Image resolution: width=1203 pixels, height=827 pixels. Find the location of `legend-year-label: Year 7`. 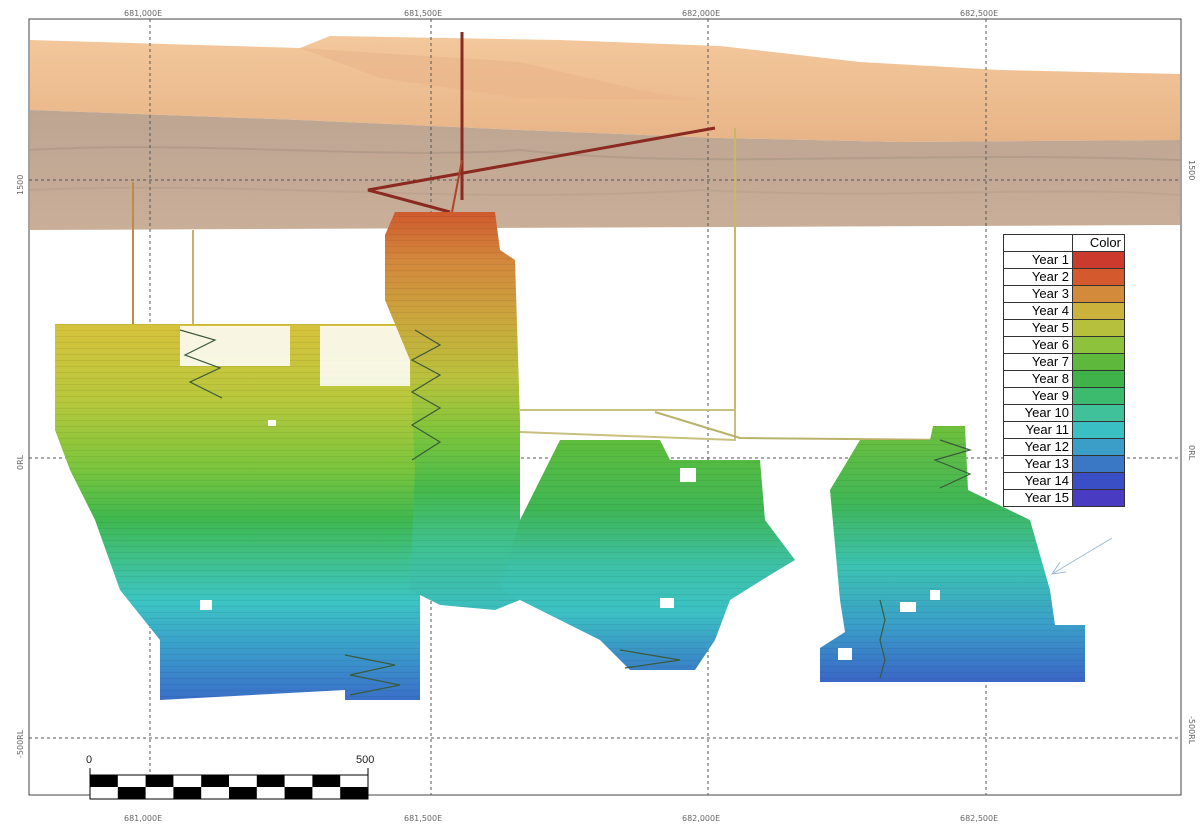

legend-year-label: Year 7 is located at coordinates (1038, 362).